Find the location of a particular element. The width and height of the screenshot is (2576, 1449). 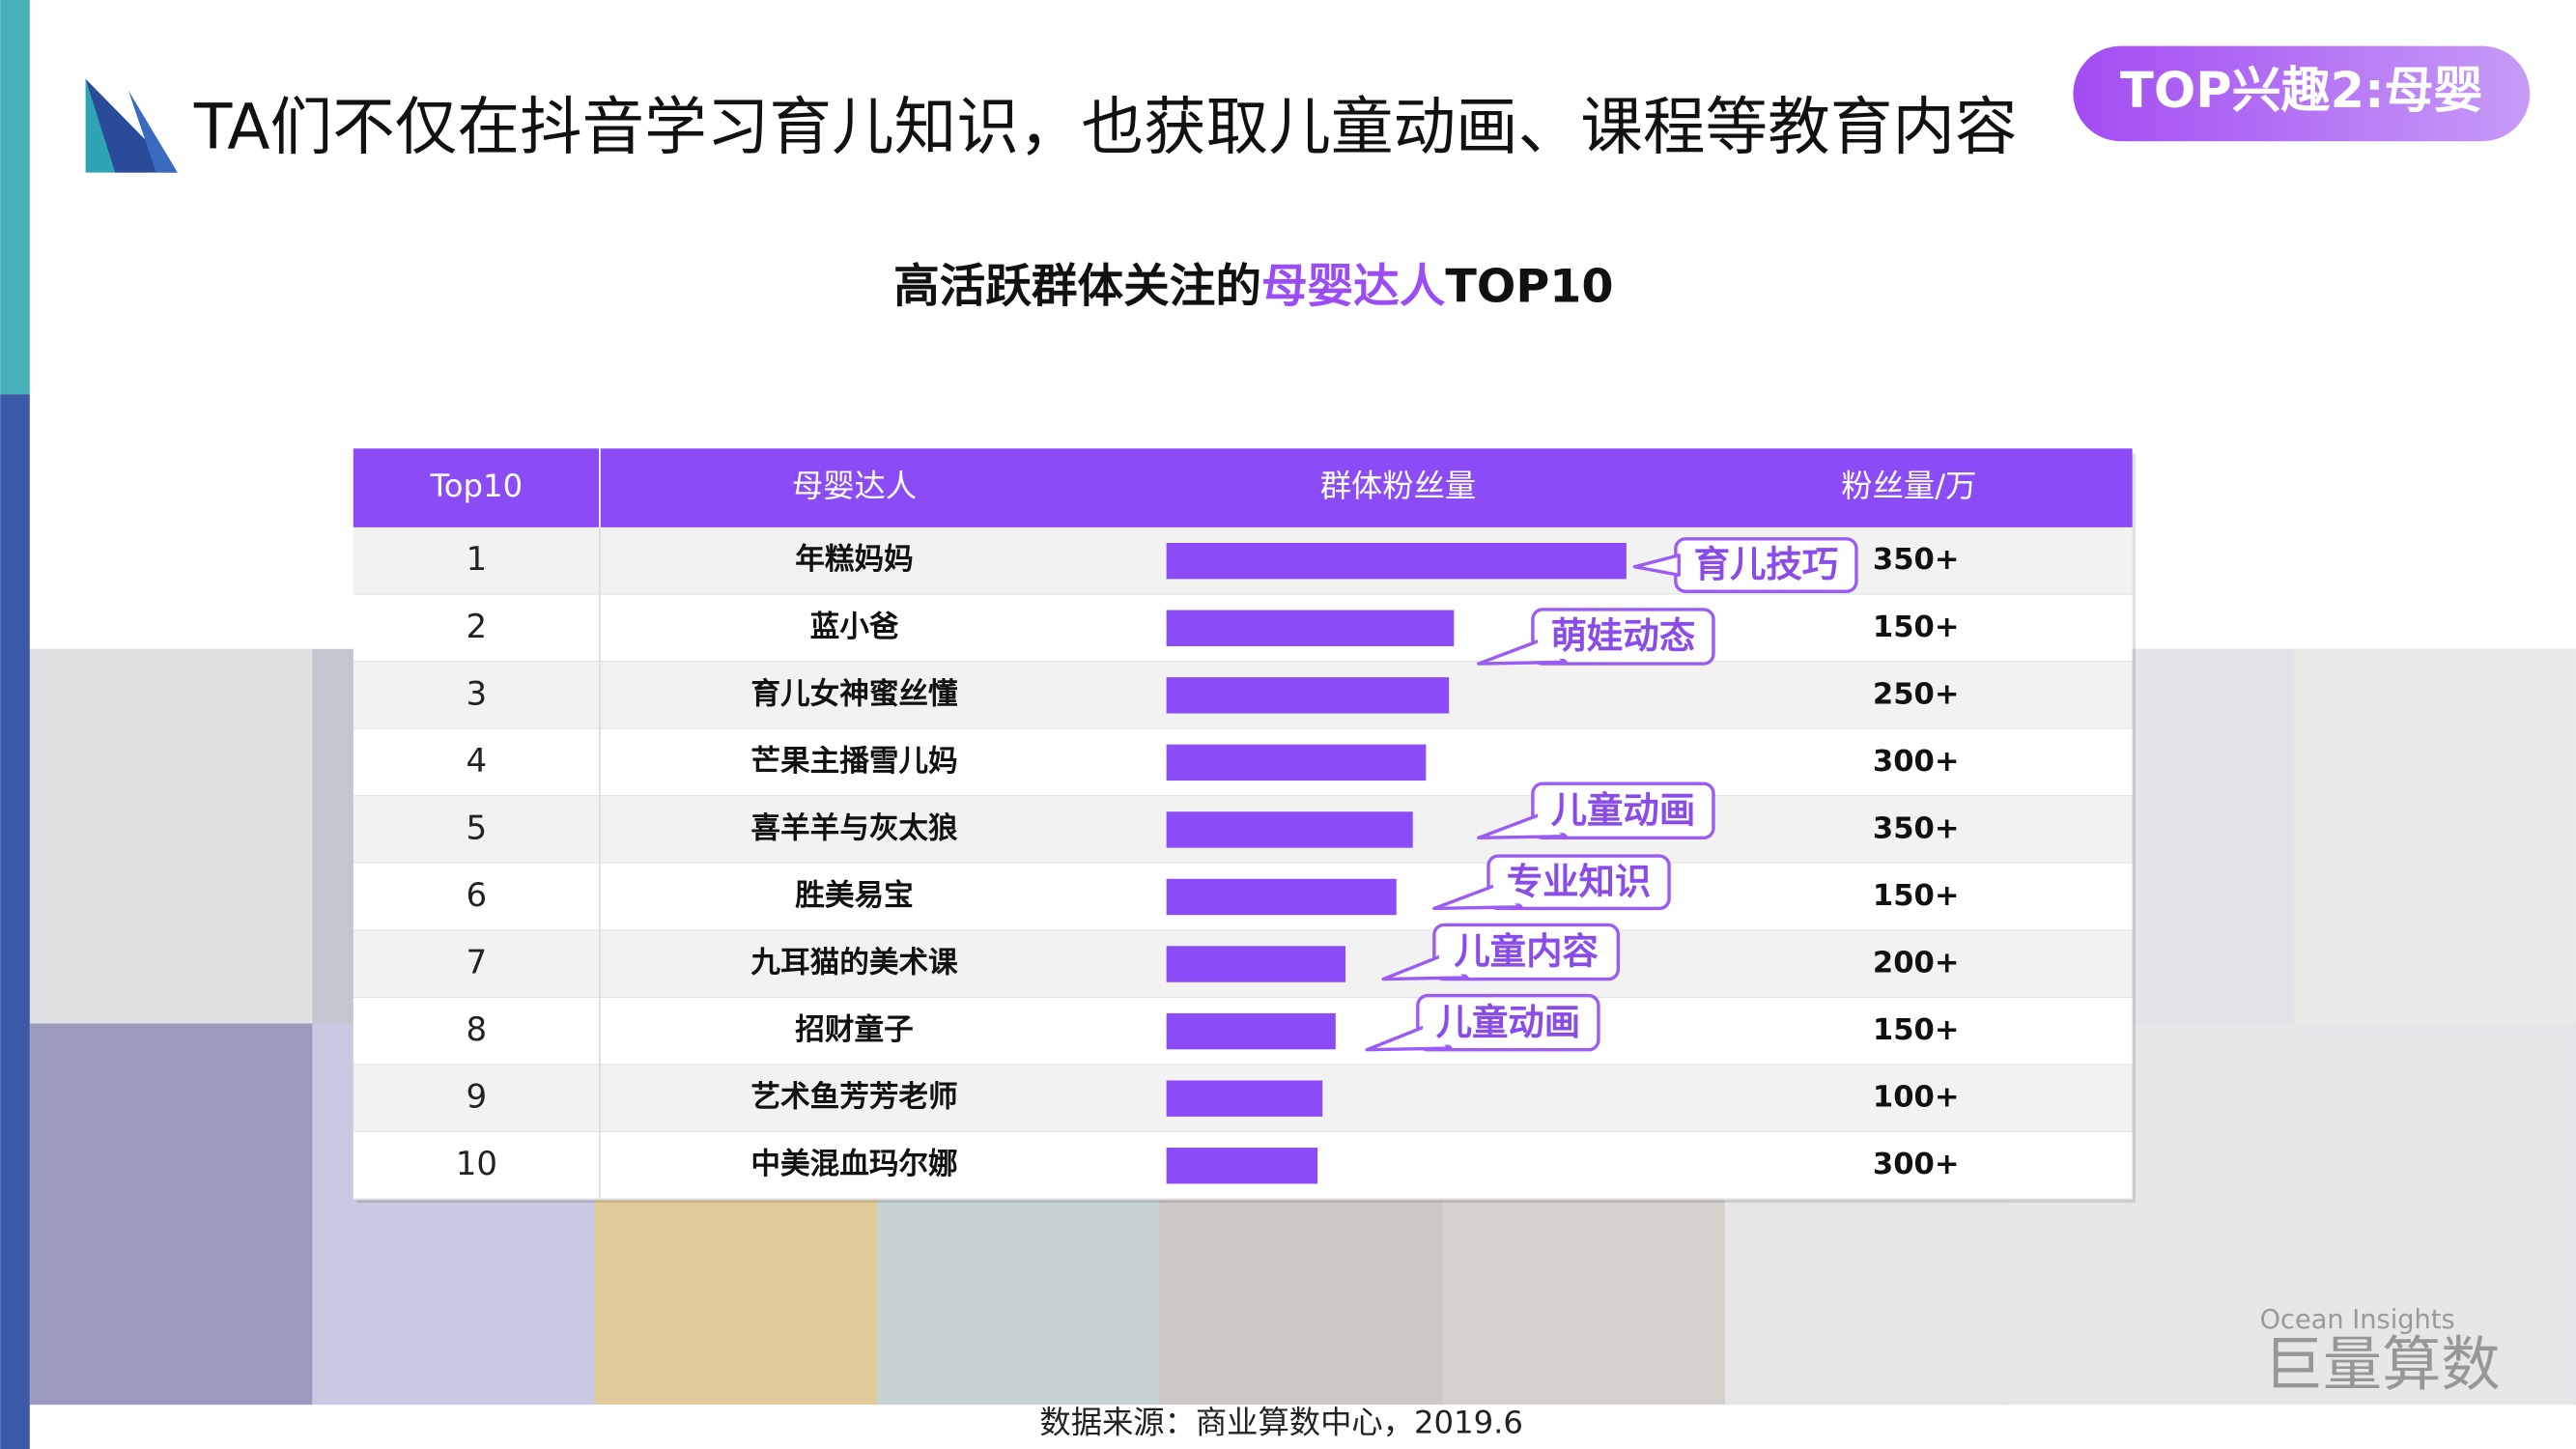

brand-en: Ocean Insights is located at coordinates (2357, 1320).